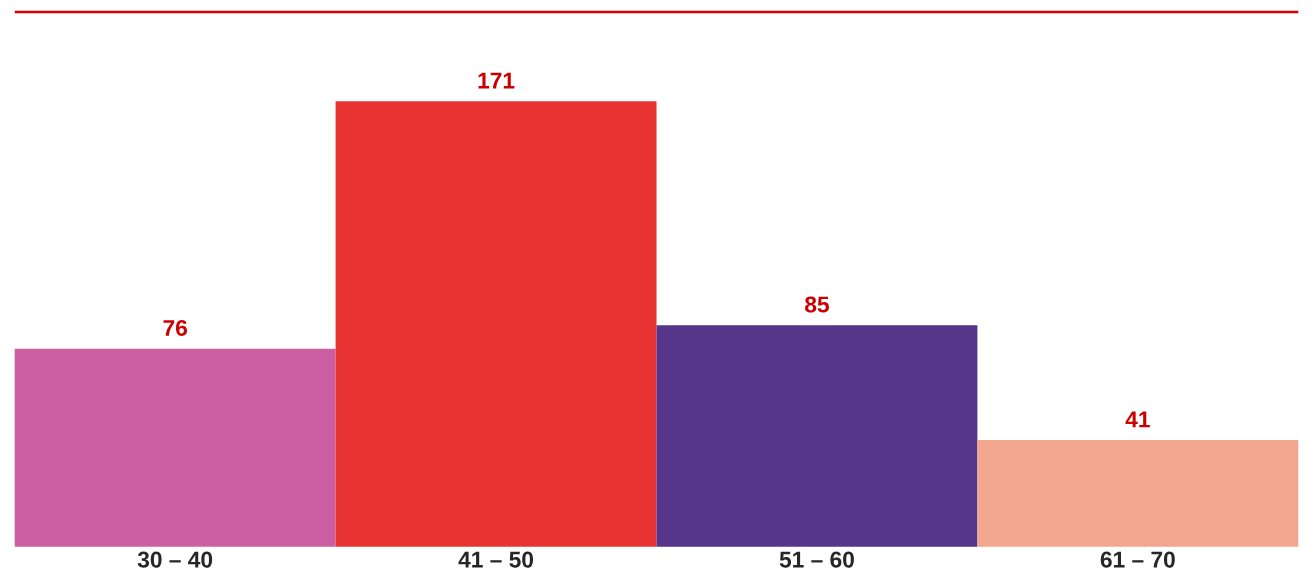 Image resolution: width=1313 pixels, height=588 pixels. I want to click on data-label: 171, so click(496, 80).